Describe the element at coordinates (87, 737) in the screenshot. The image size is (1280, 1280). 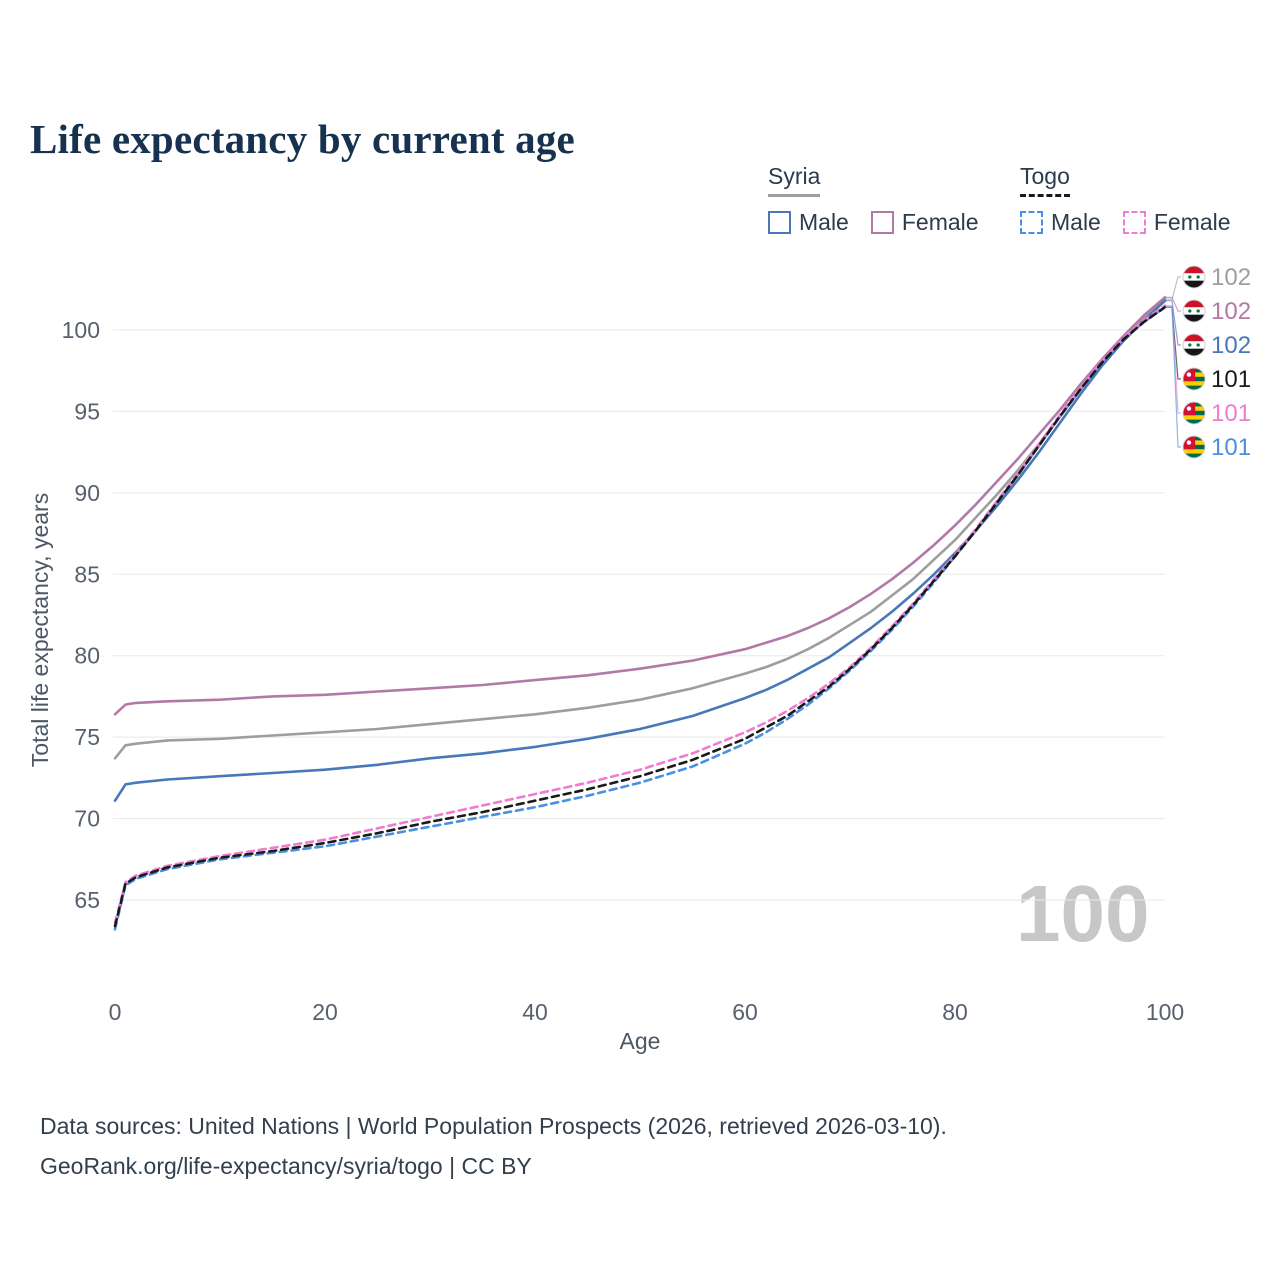
I see `y-tick-label: 75` at that location.